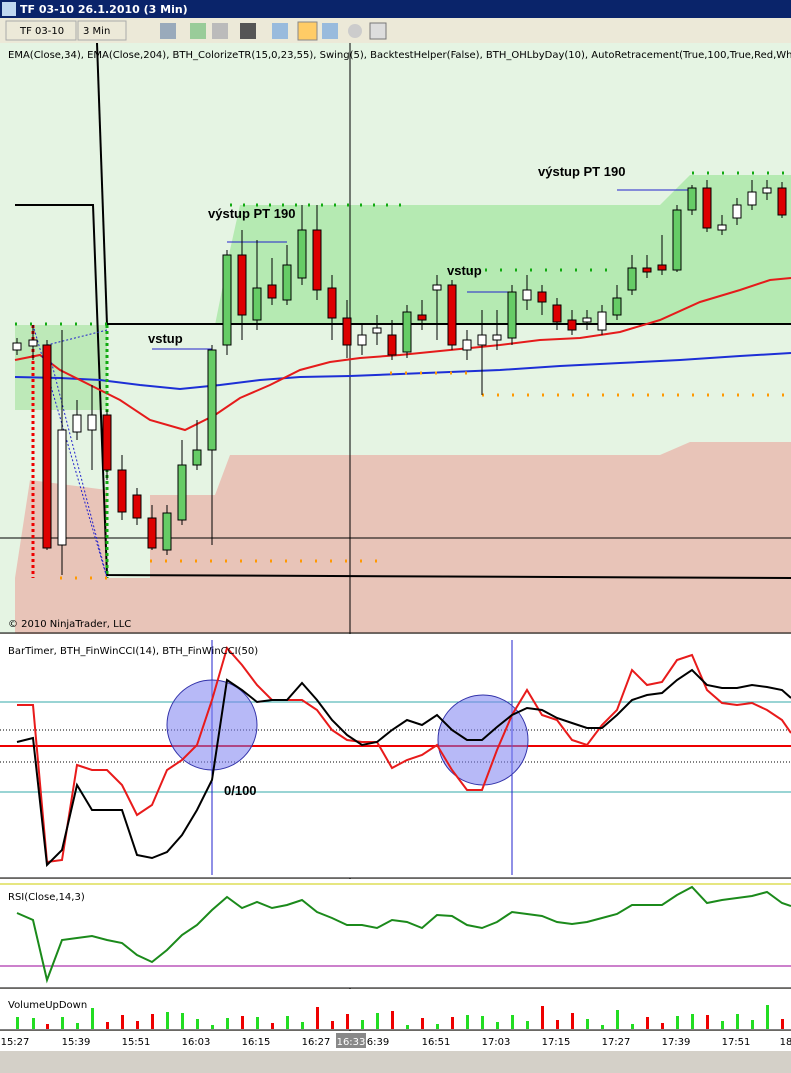 The height and width of the screenshot is (1073, 791). Describe the element at coordinates (69, 624) in the screenshot. I see `copyright: © 2010 NinjaTrader, LLC` at that location.